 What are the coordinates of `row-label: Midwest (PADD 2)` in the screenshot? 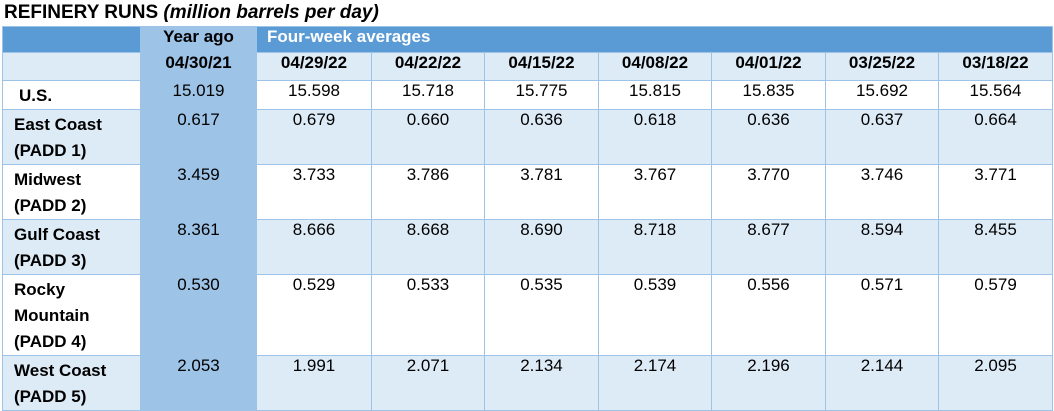 It's located at (71, 192).